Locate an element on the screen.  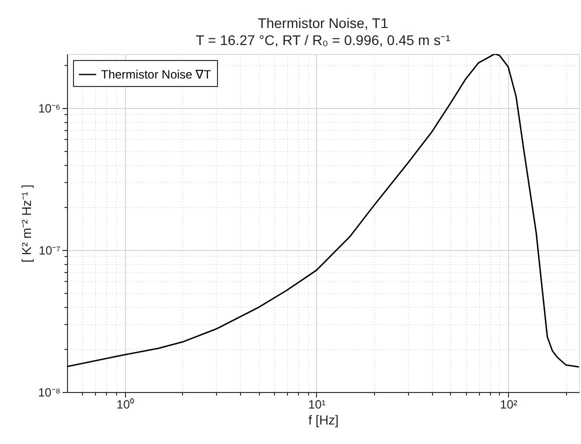
legend-label: Thermistor Noise ∇T is located at coordinates (156, 75).